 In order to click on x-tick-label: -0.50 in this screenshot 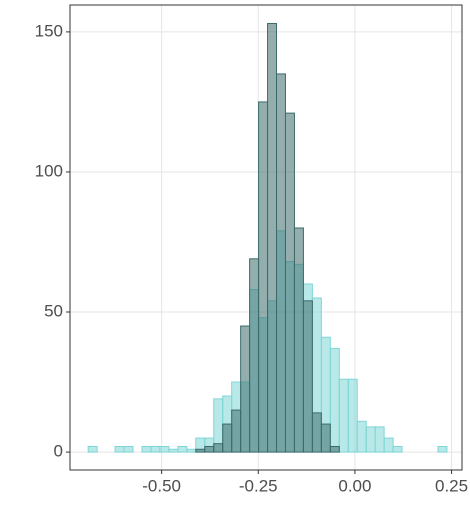, I will do `click(161, 485)`.